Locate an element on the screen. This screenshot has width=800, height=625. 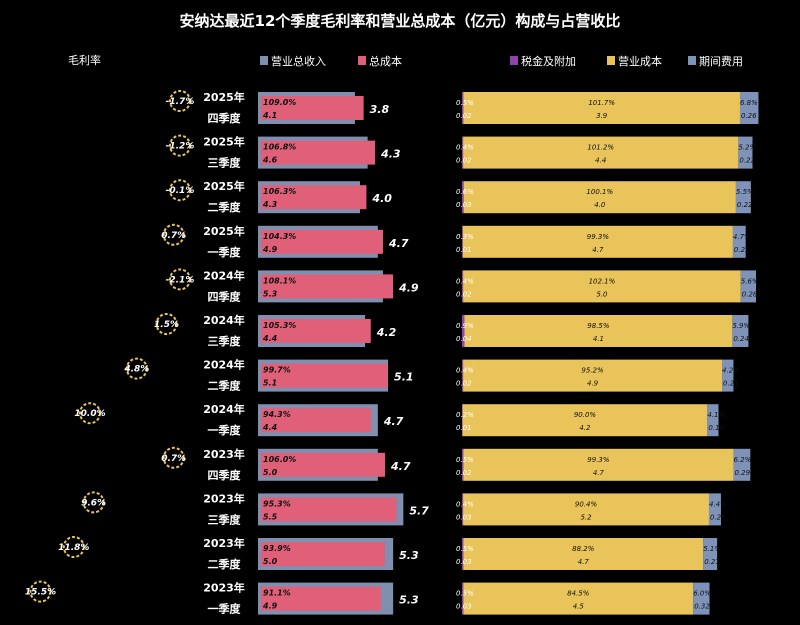
cost-pct-label: 91.1% is located at coordinates (277, 593).